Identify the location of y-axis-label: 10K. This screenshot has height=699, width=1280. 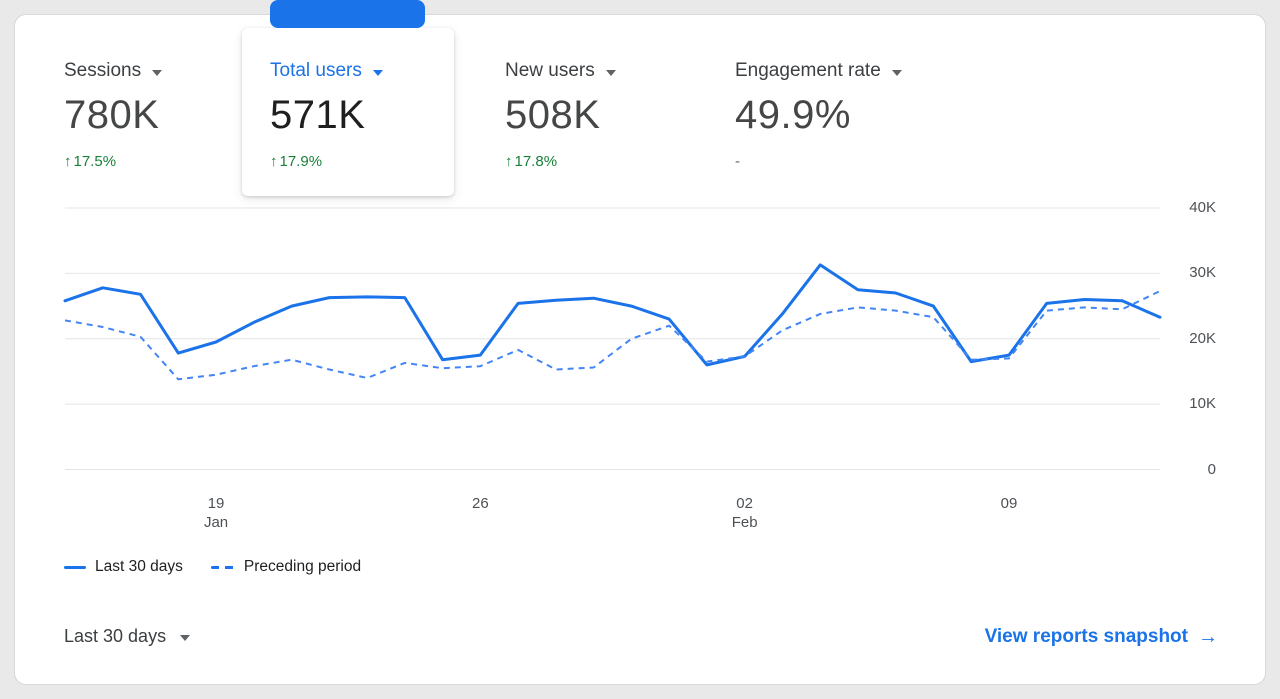
(1202, 404).